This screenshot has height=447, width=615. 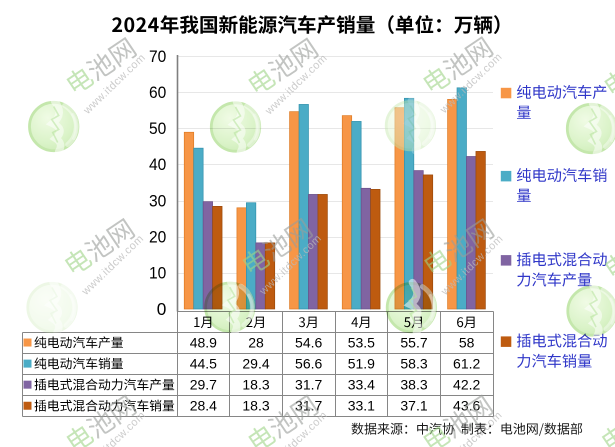 What do you see at coordinates (413, 384) in the screenshot?
I see `svg-text: 38.3` at bounding box center [413, 384].